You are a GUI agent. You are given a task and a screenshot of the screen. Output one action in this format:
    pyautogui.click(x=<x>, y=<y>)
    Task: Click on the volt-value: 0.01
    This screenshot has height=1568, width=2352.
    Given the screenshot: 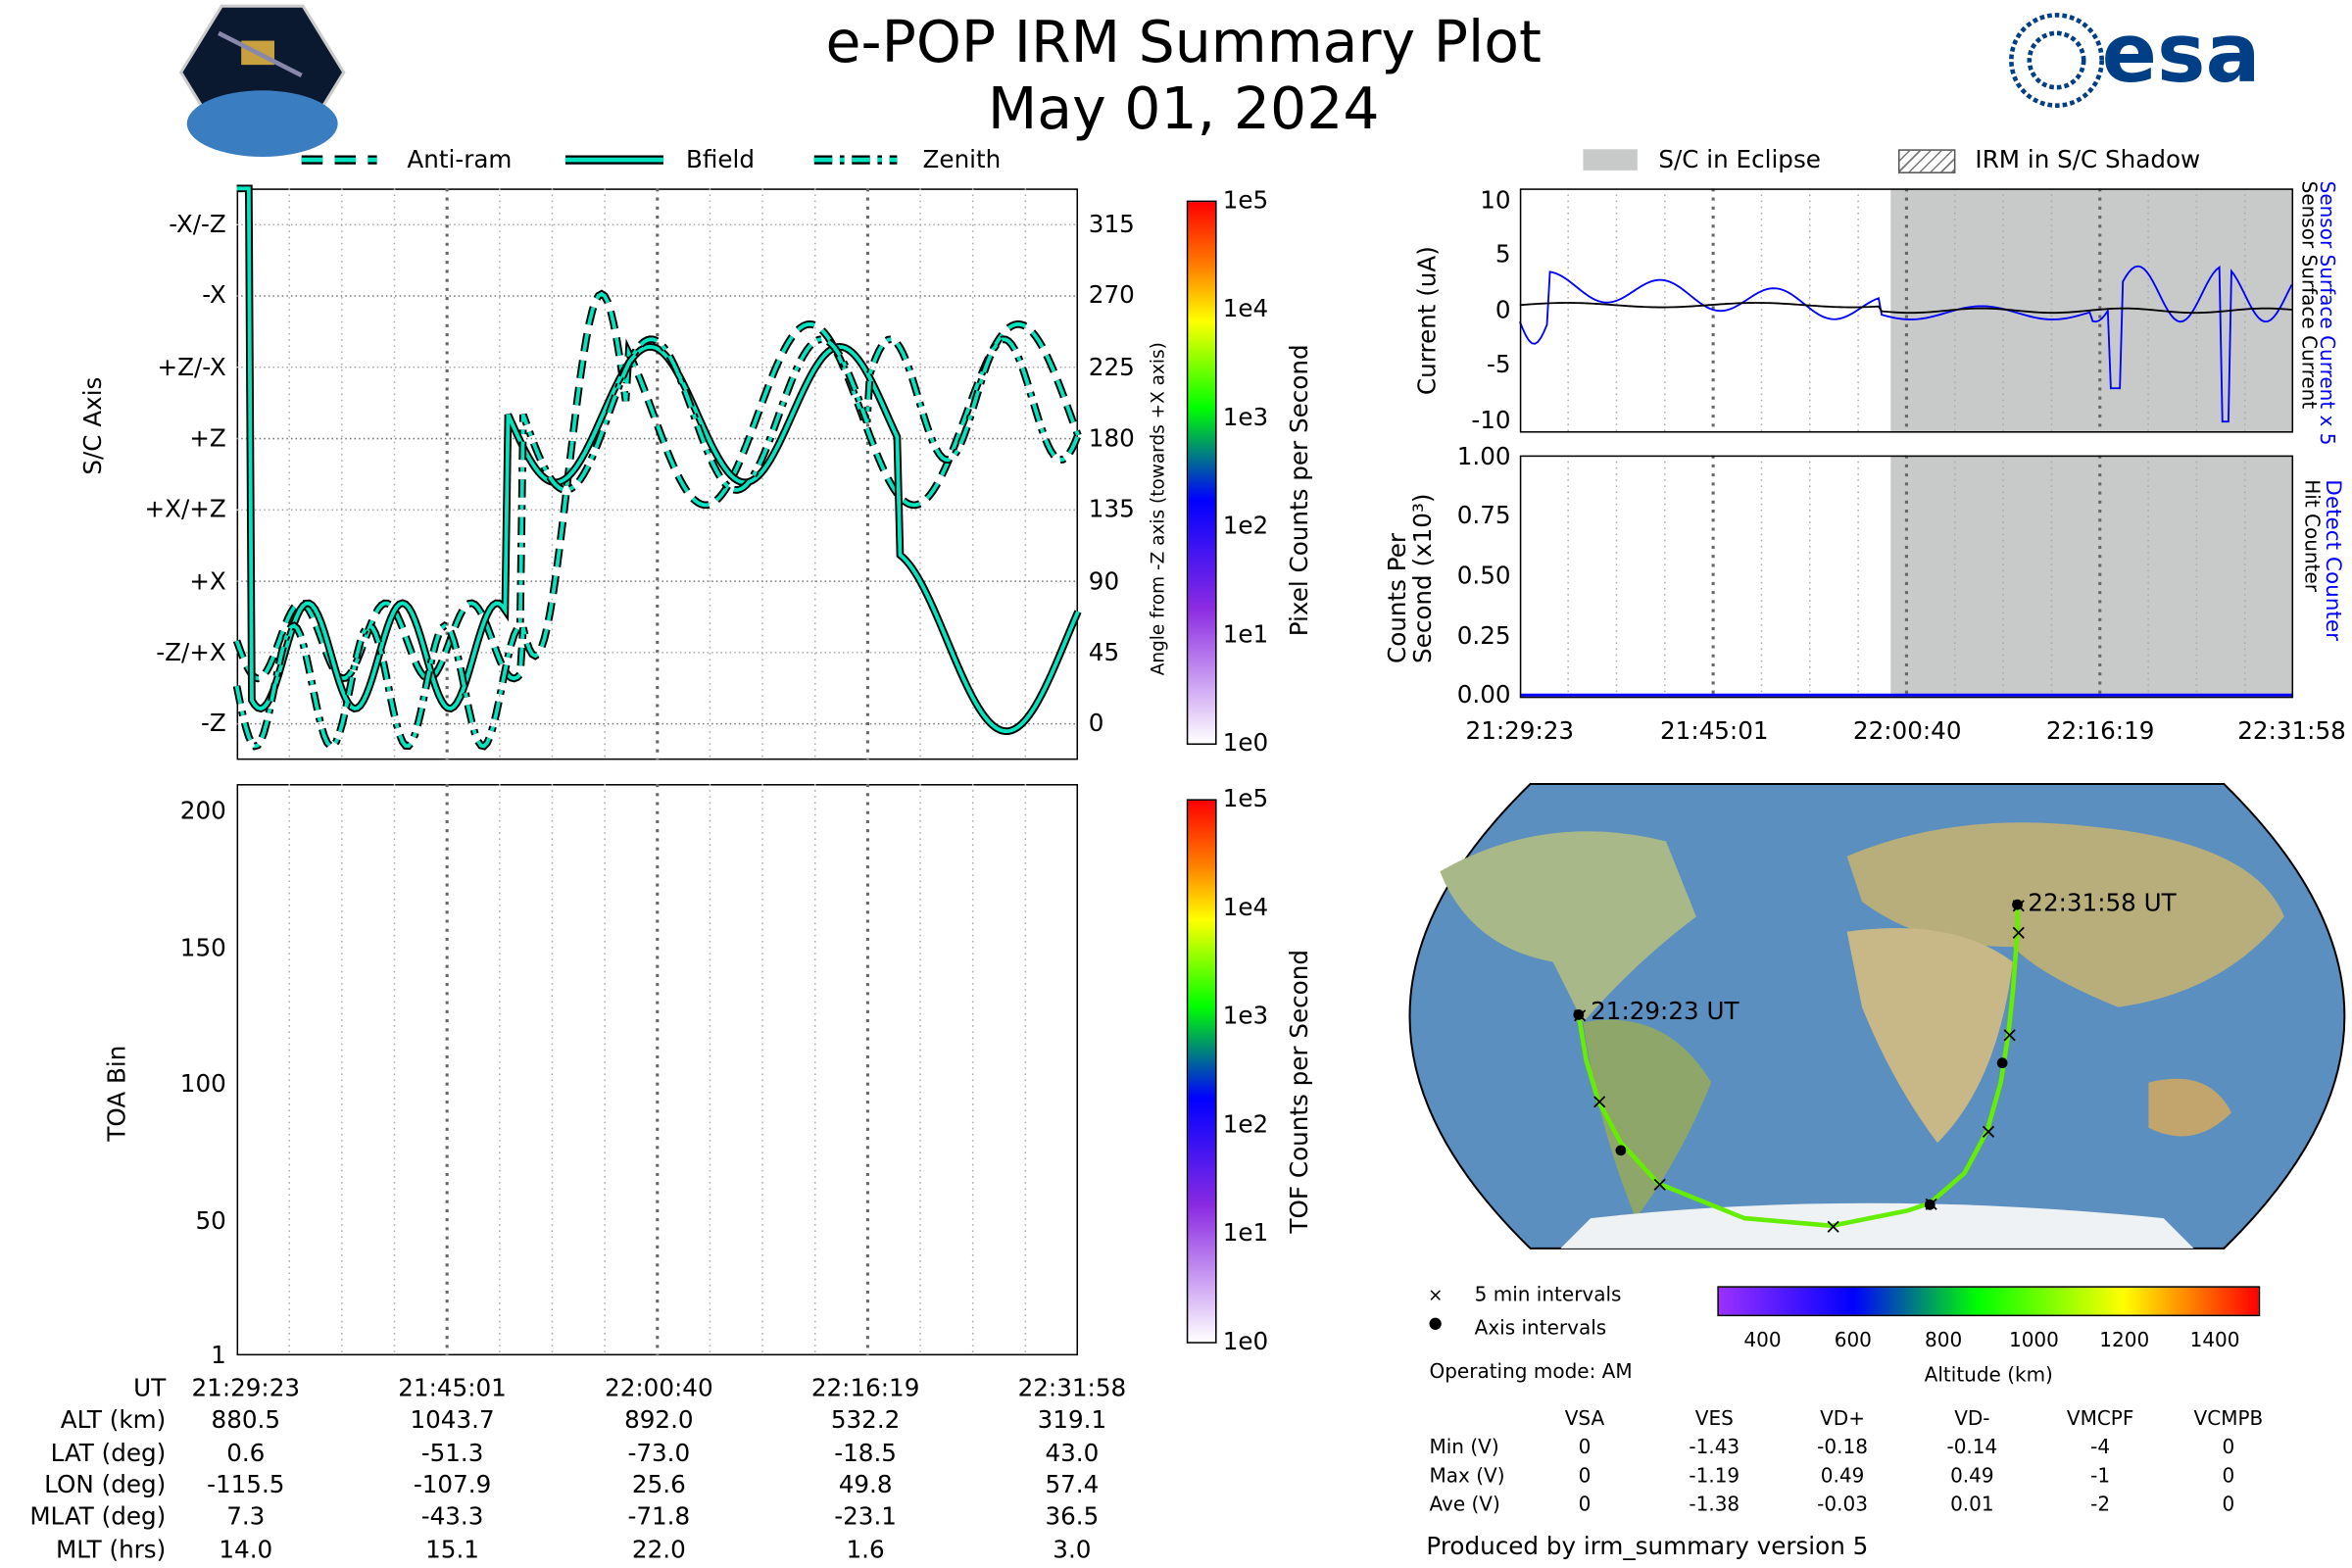 What is the action you would take?
    pyautogui.click(x=1972, y=1505)
    